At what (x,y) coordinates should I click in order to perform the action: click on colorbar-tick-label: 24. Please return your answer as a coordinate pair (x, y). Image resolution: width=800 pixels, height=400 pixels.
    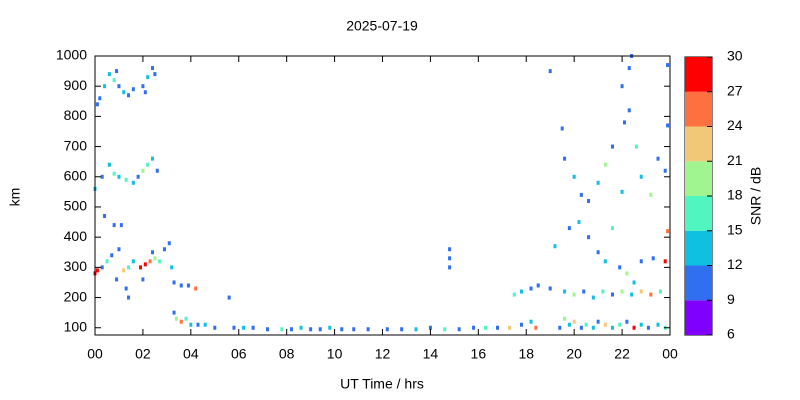
    Looking at the image, I should click on (735, 125).